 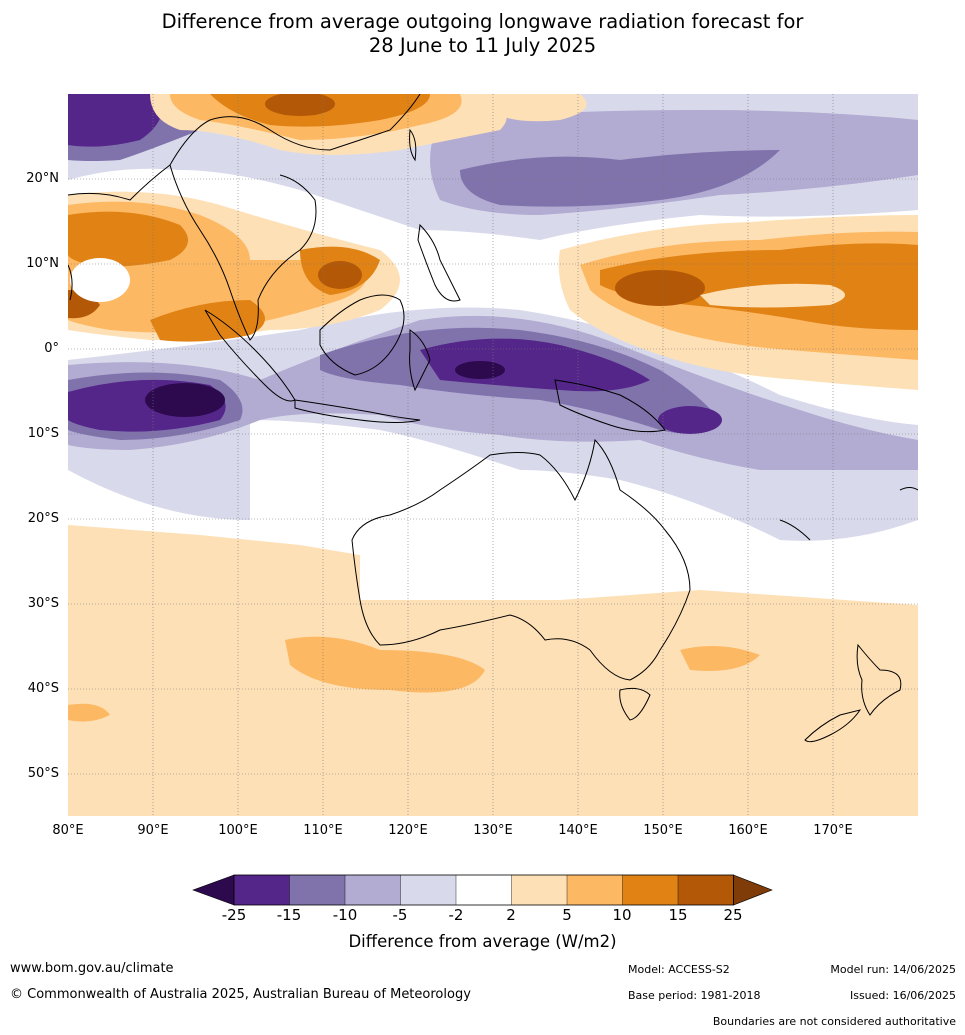 What do you see at coordinates (678, 915) in the screenshot?
I see `colorbar-tick-15: 15` at bounding box center [678, 915].